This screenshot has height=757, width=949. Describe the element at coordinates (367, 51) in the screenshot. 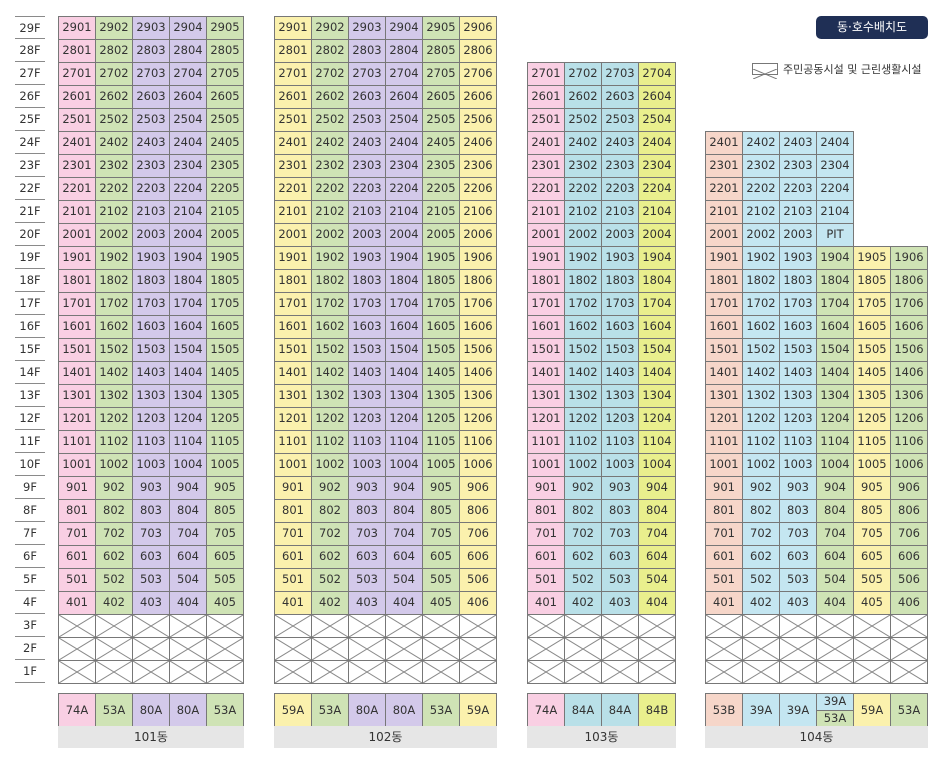

I see `unit-cell: 2803` at that location.